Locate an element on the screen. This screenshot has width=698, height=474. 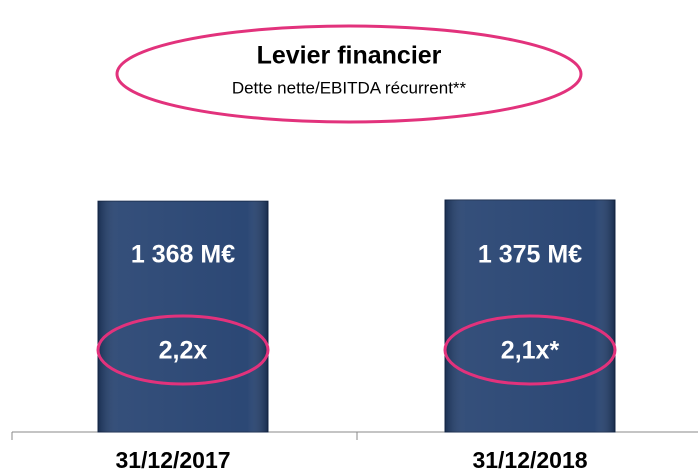
annotation: 2,2x is located at coordinates (183, 351).